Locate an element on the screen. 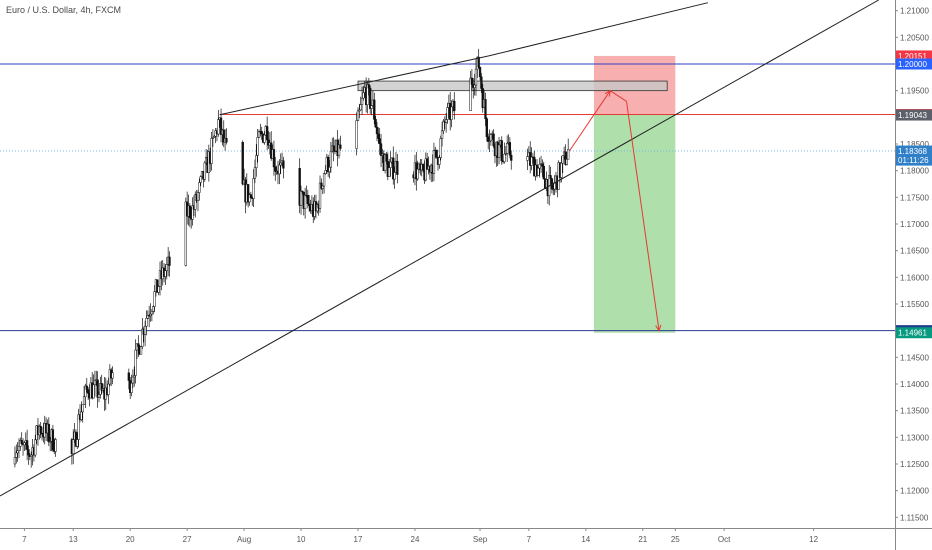 Image resolution: width=932 pixels, height=550 pixels. y-tick-label-3: 1.19500 is located at coordinates (914, 91).